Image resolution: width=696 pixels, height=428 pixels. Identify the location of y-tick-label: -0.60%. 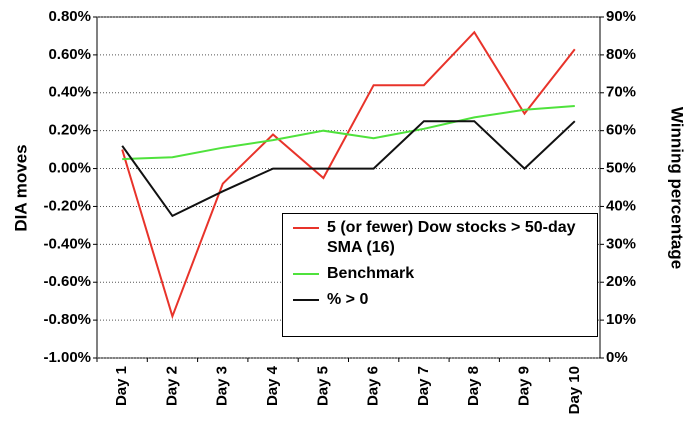
(67, 281).